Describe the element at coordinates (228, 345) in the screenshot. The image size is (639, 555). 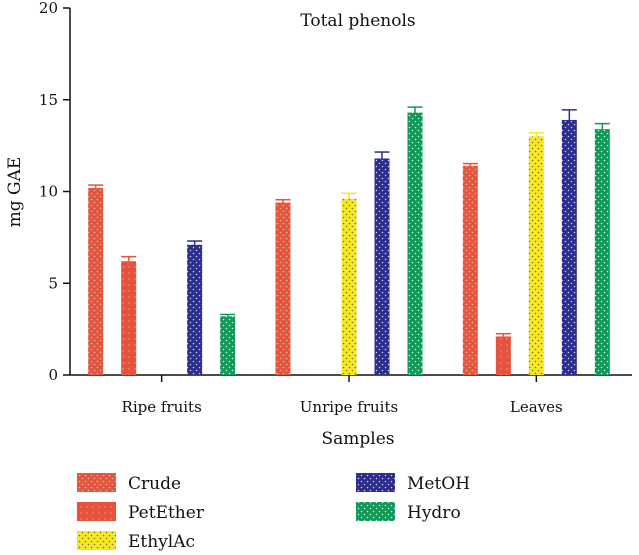
I see `bar-hydro-ripe-fruits` at that location.